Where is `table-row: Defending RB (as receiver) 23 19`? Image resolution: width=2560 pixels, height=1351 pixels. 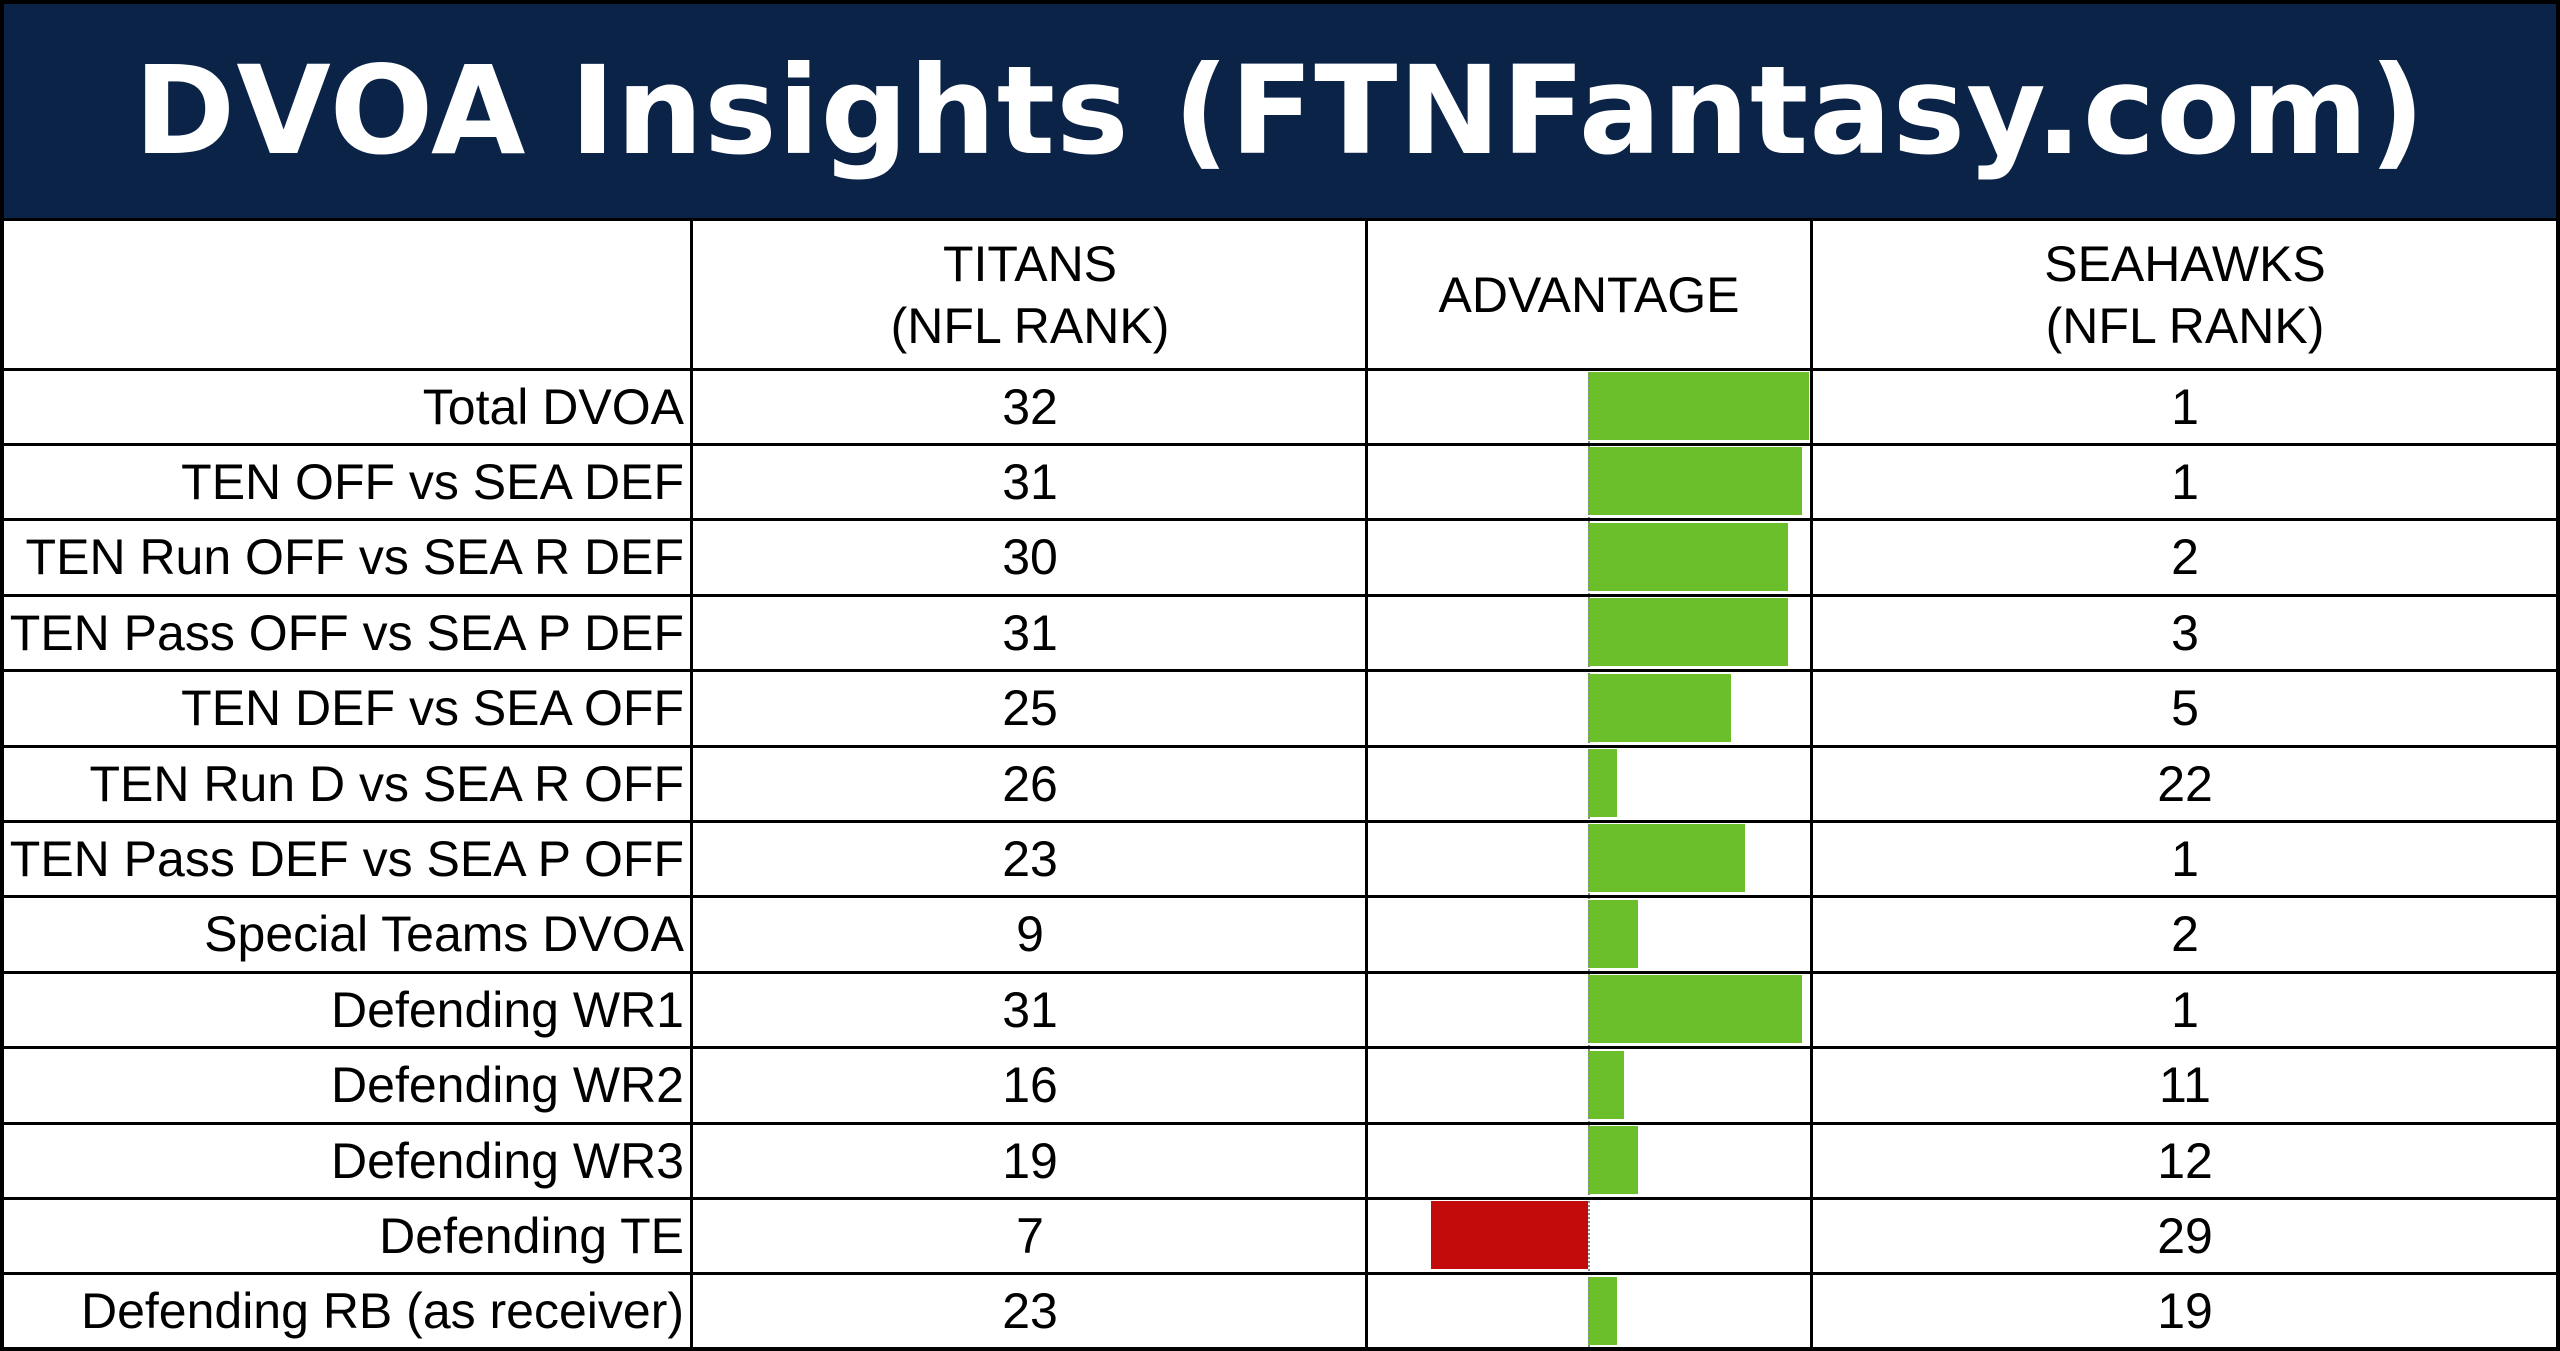 table-row: Defending RB (as receiver) 23 19 is located at coordinates (1280, 1311).